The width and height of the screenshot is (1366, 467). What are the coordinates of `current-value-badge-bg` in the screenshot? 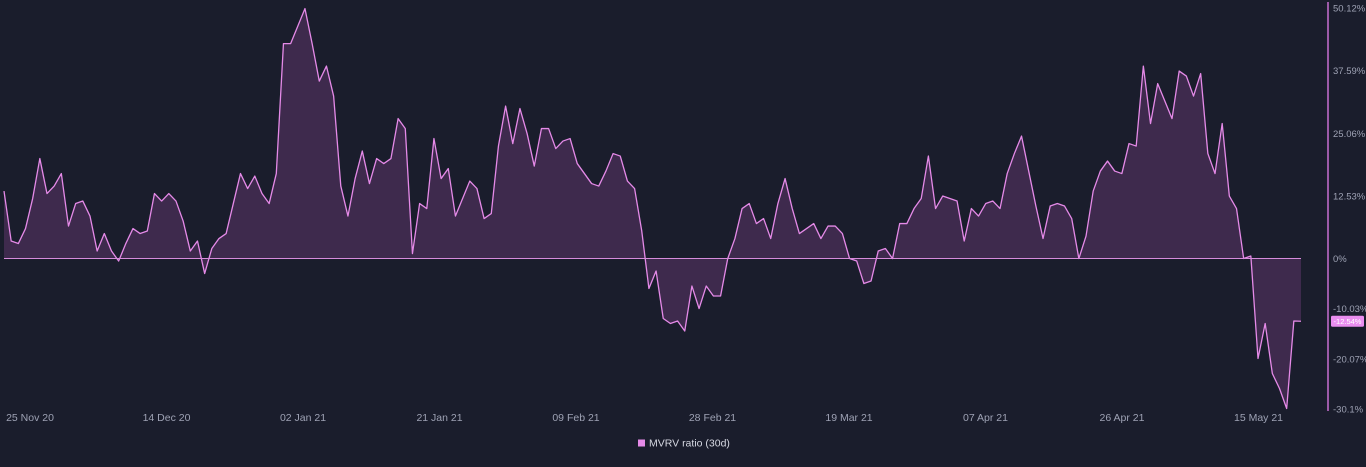 It's located at (1347, 321).